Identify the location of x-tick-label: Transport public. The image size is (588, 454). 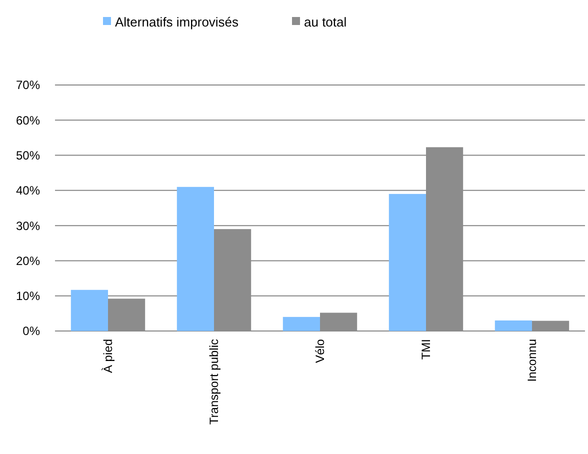
(214, 382).